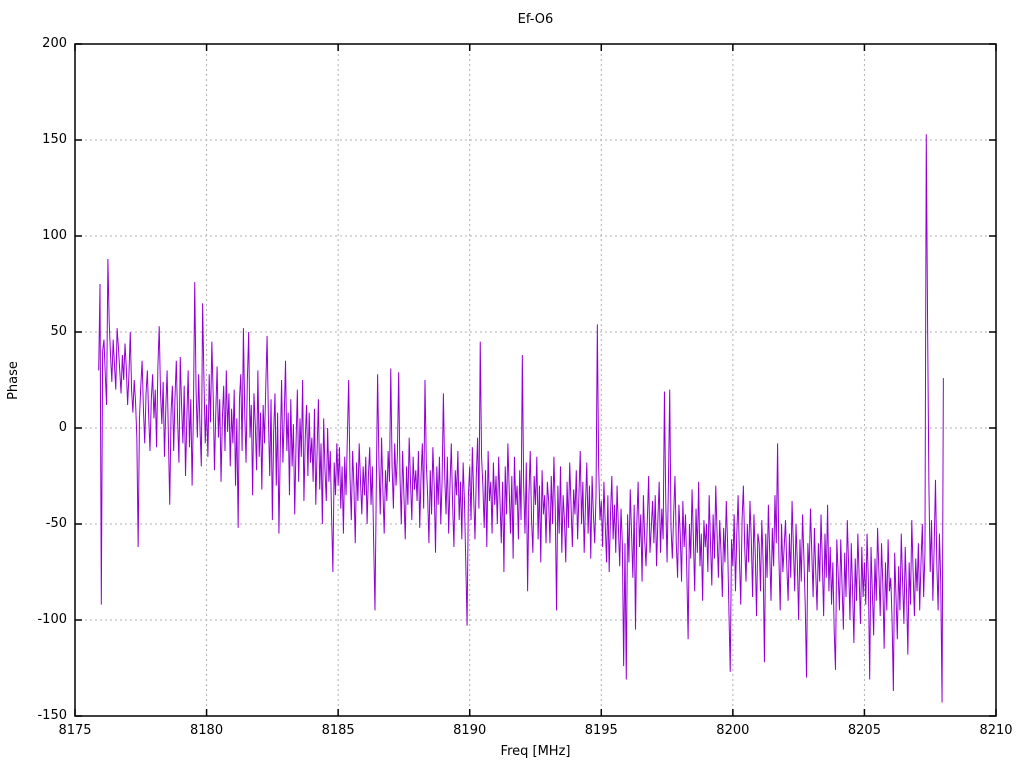 This screenshot has height=768, width=1024. Describe the element at coordinates (207, 730) in the screenshot. I see `x-tick-label: 8180` at that location.